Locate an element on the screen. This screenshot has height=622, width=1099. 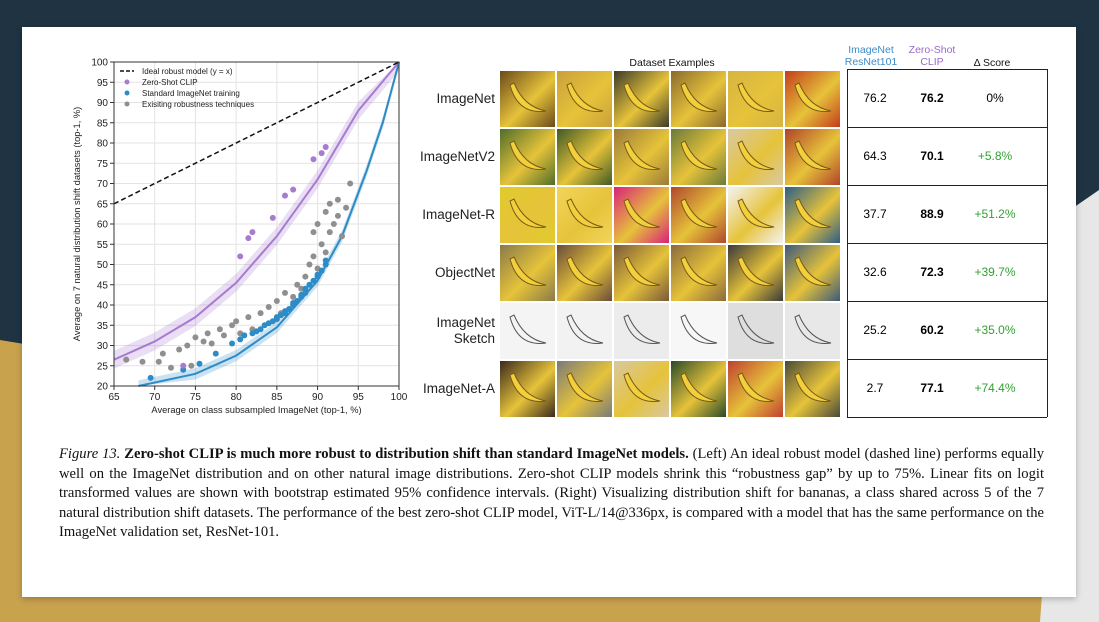
resnet-score: 32.6 is located at coordinates (875, 272).